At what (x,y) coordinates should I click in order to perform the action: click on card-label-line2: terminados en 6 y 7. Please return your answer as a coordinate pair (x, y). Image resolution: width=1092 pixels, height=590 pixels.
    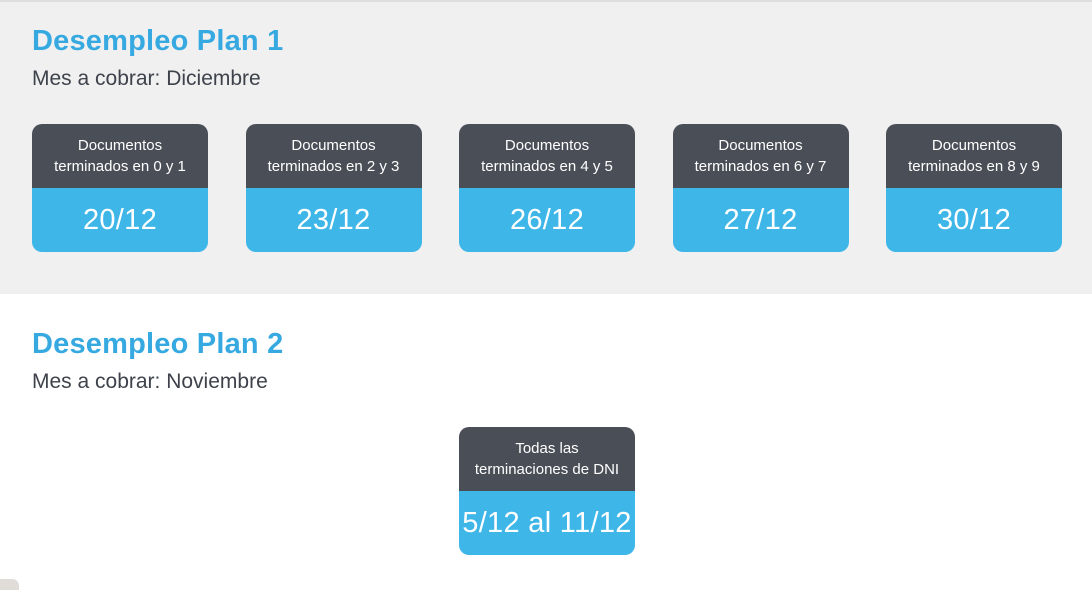
    Looking at the image, I should click on (760, 166).